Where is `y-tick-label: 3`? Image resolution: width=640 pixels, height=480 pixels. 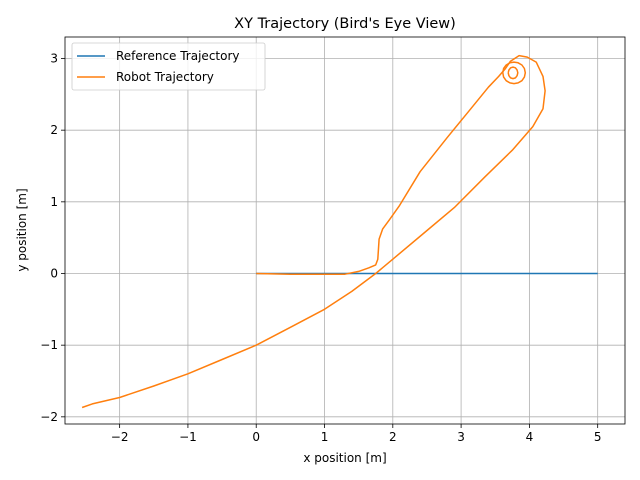
y-tick-label: 3 is located at coordinates (54, 59).